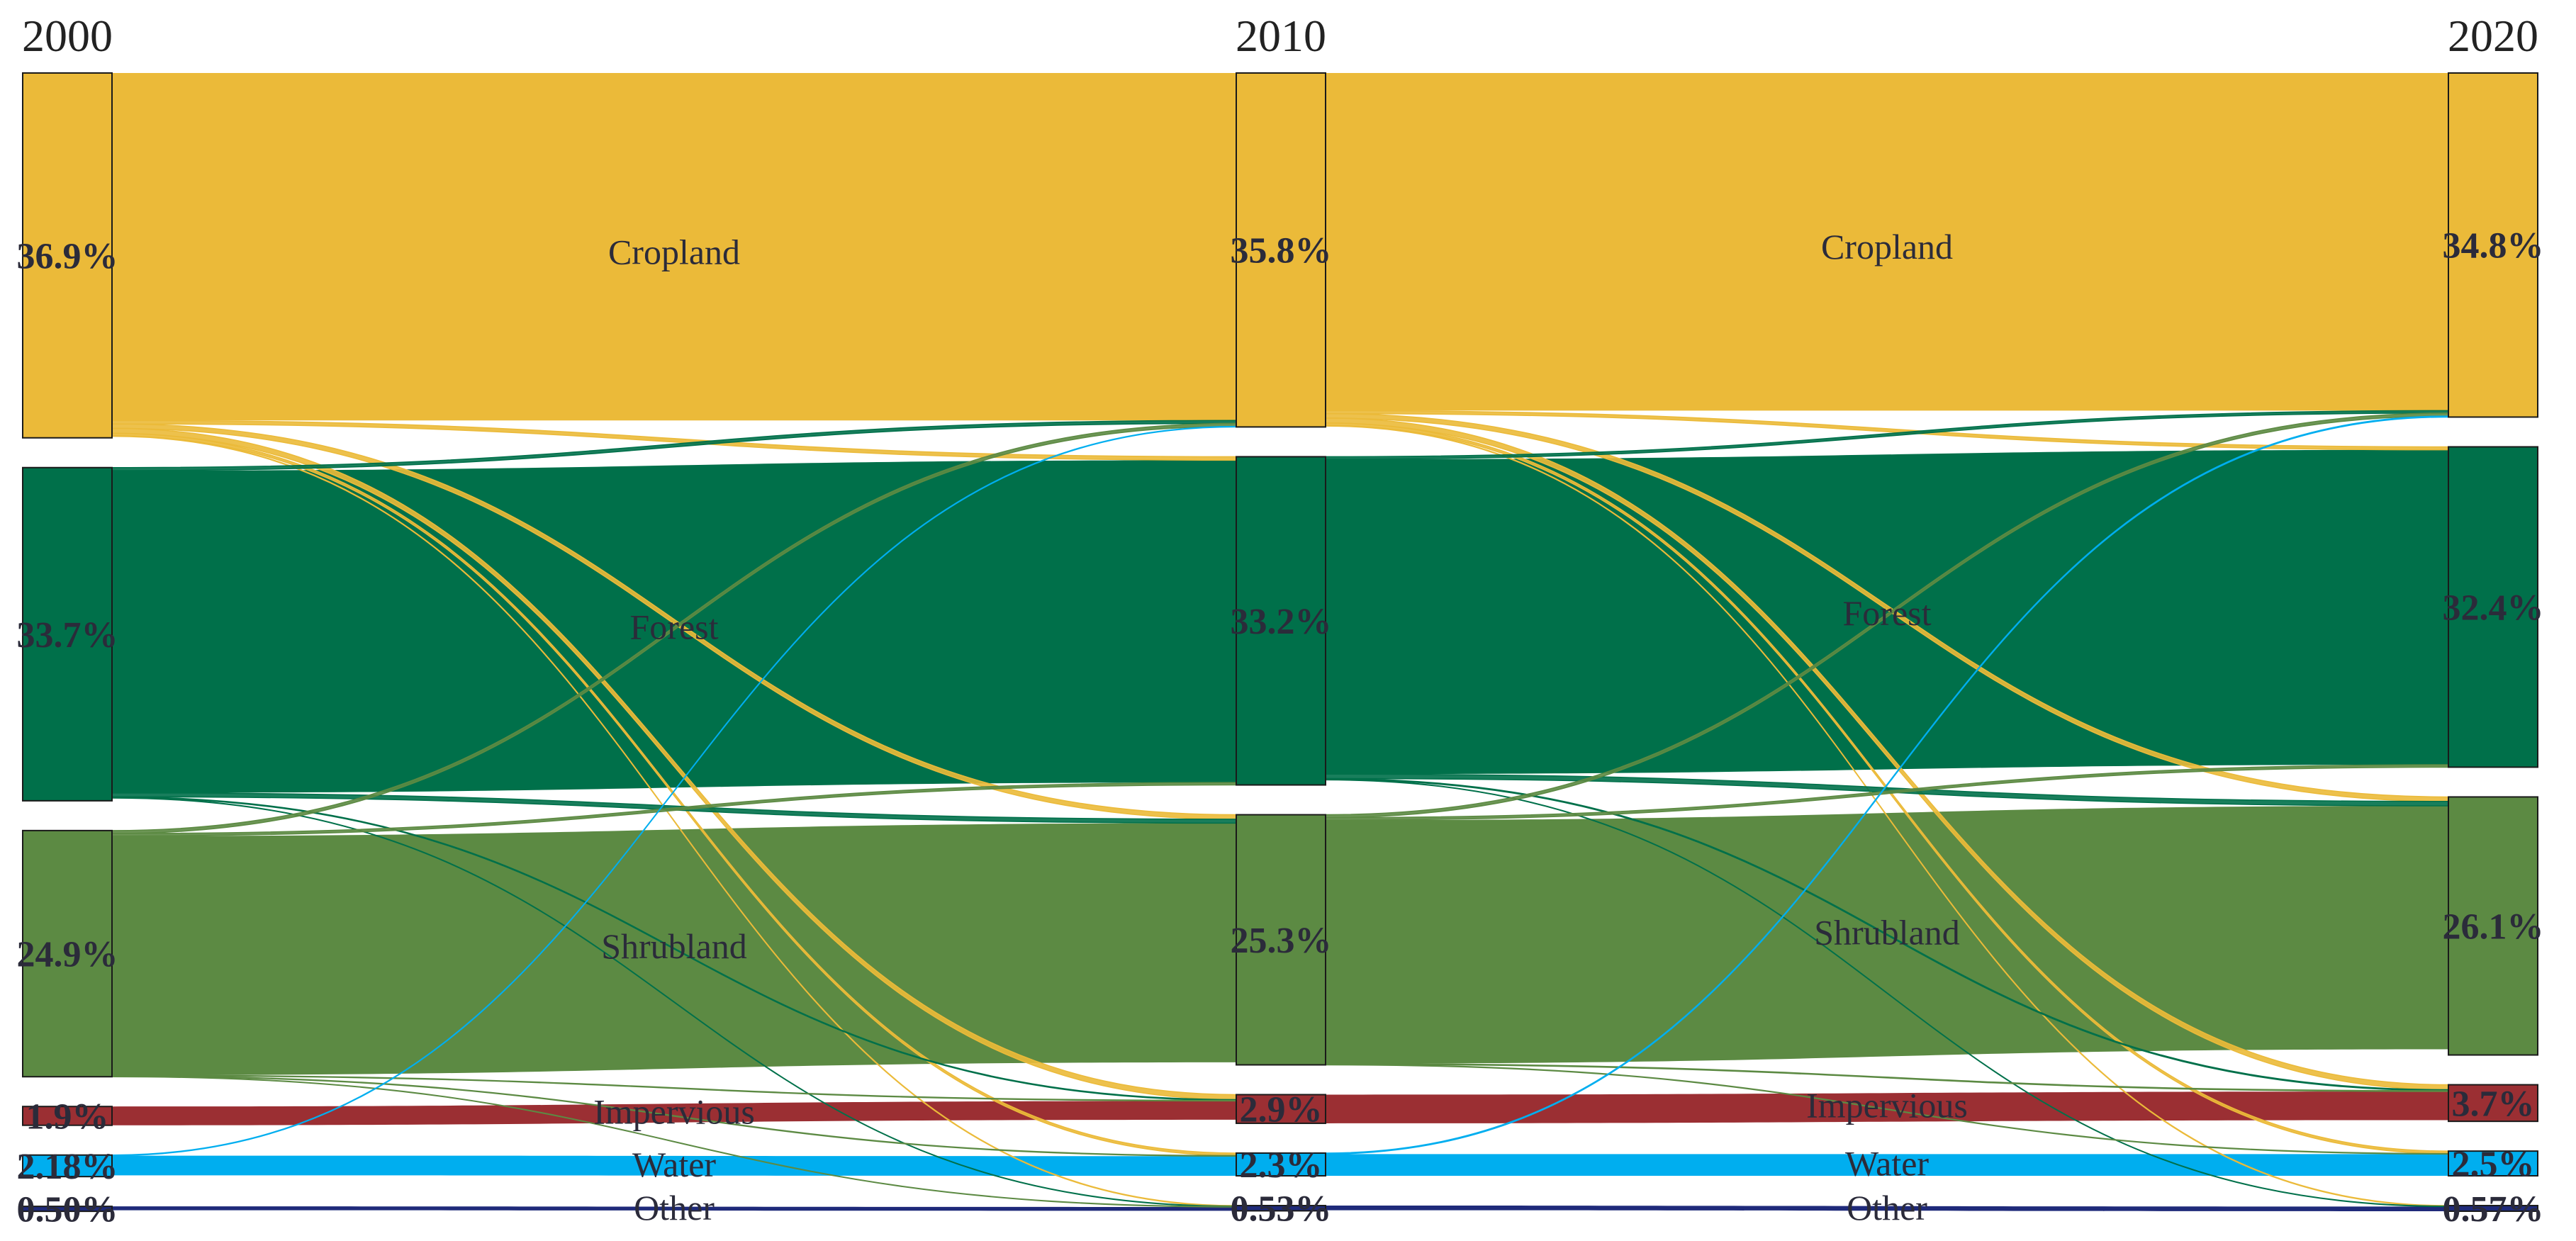 The width and height of the screenshot is (2576, 1241). I want to click on class-label-water-2000-2010: Water, so click(674, 1164).